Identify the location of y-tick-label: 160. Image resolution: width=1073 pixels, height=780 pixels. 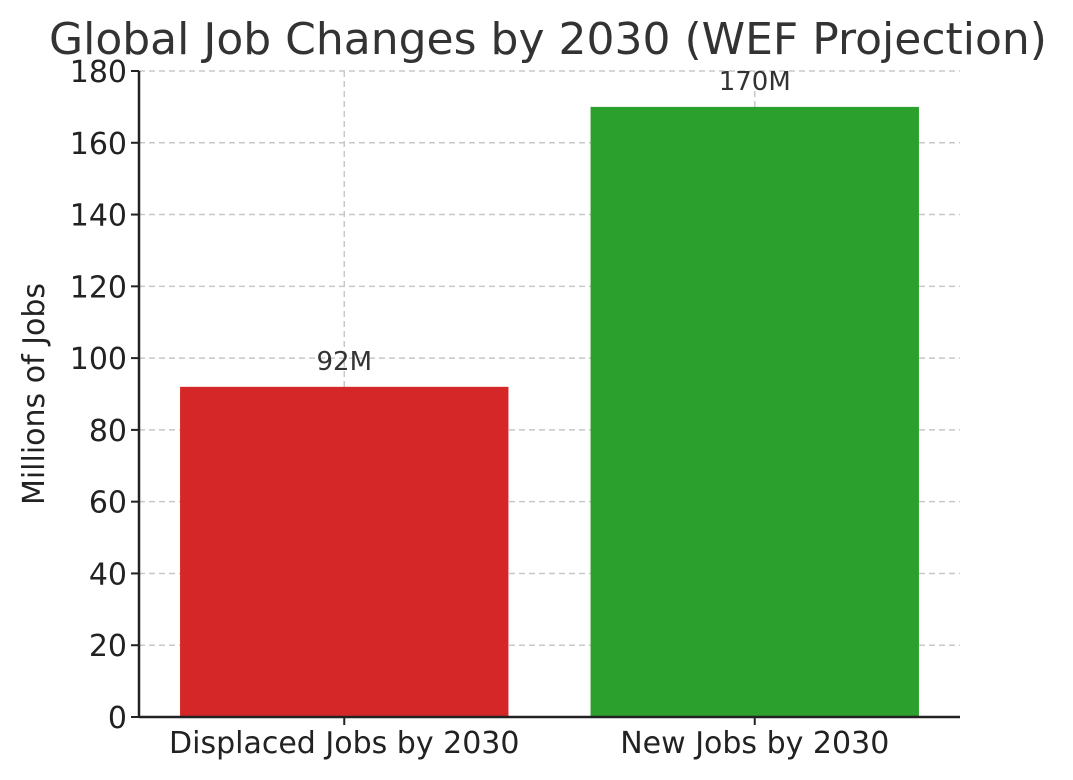
(98, 144).